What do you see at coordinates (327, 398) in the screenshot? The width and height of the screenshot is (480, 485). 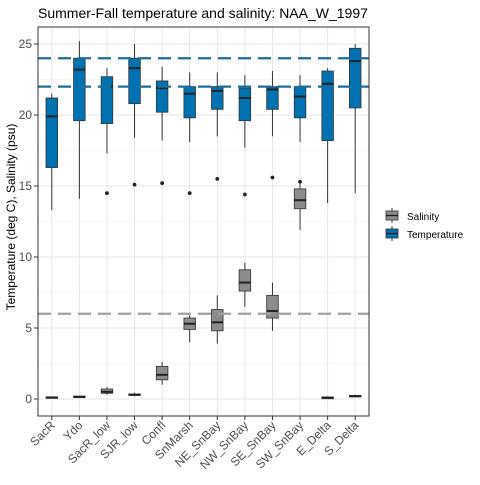 I see `box-salinity-e-delta` at bounding box center [327, 398].